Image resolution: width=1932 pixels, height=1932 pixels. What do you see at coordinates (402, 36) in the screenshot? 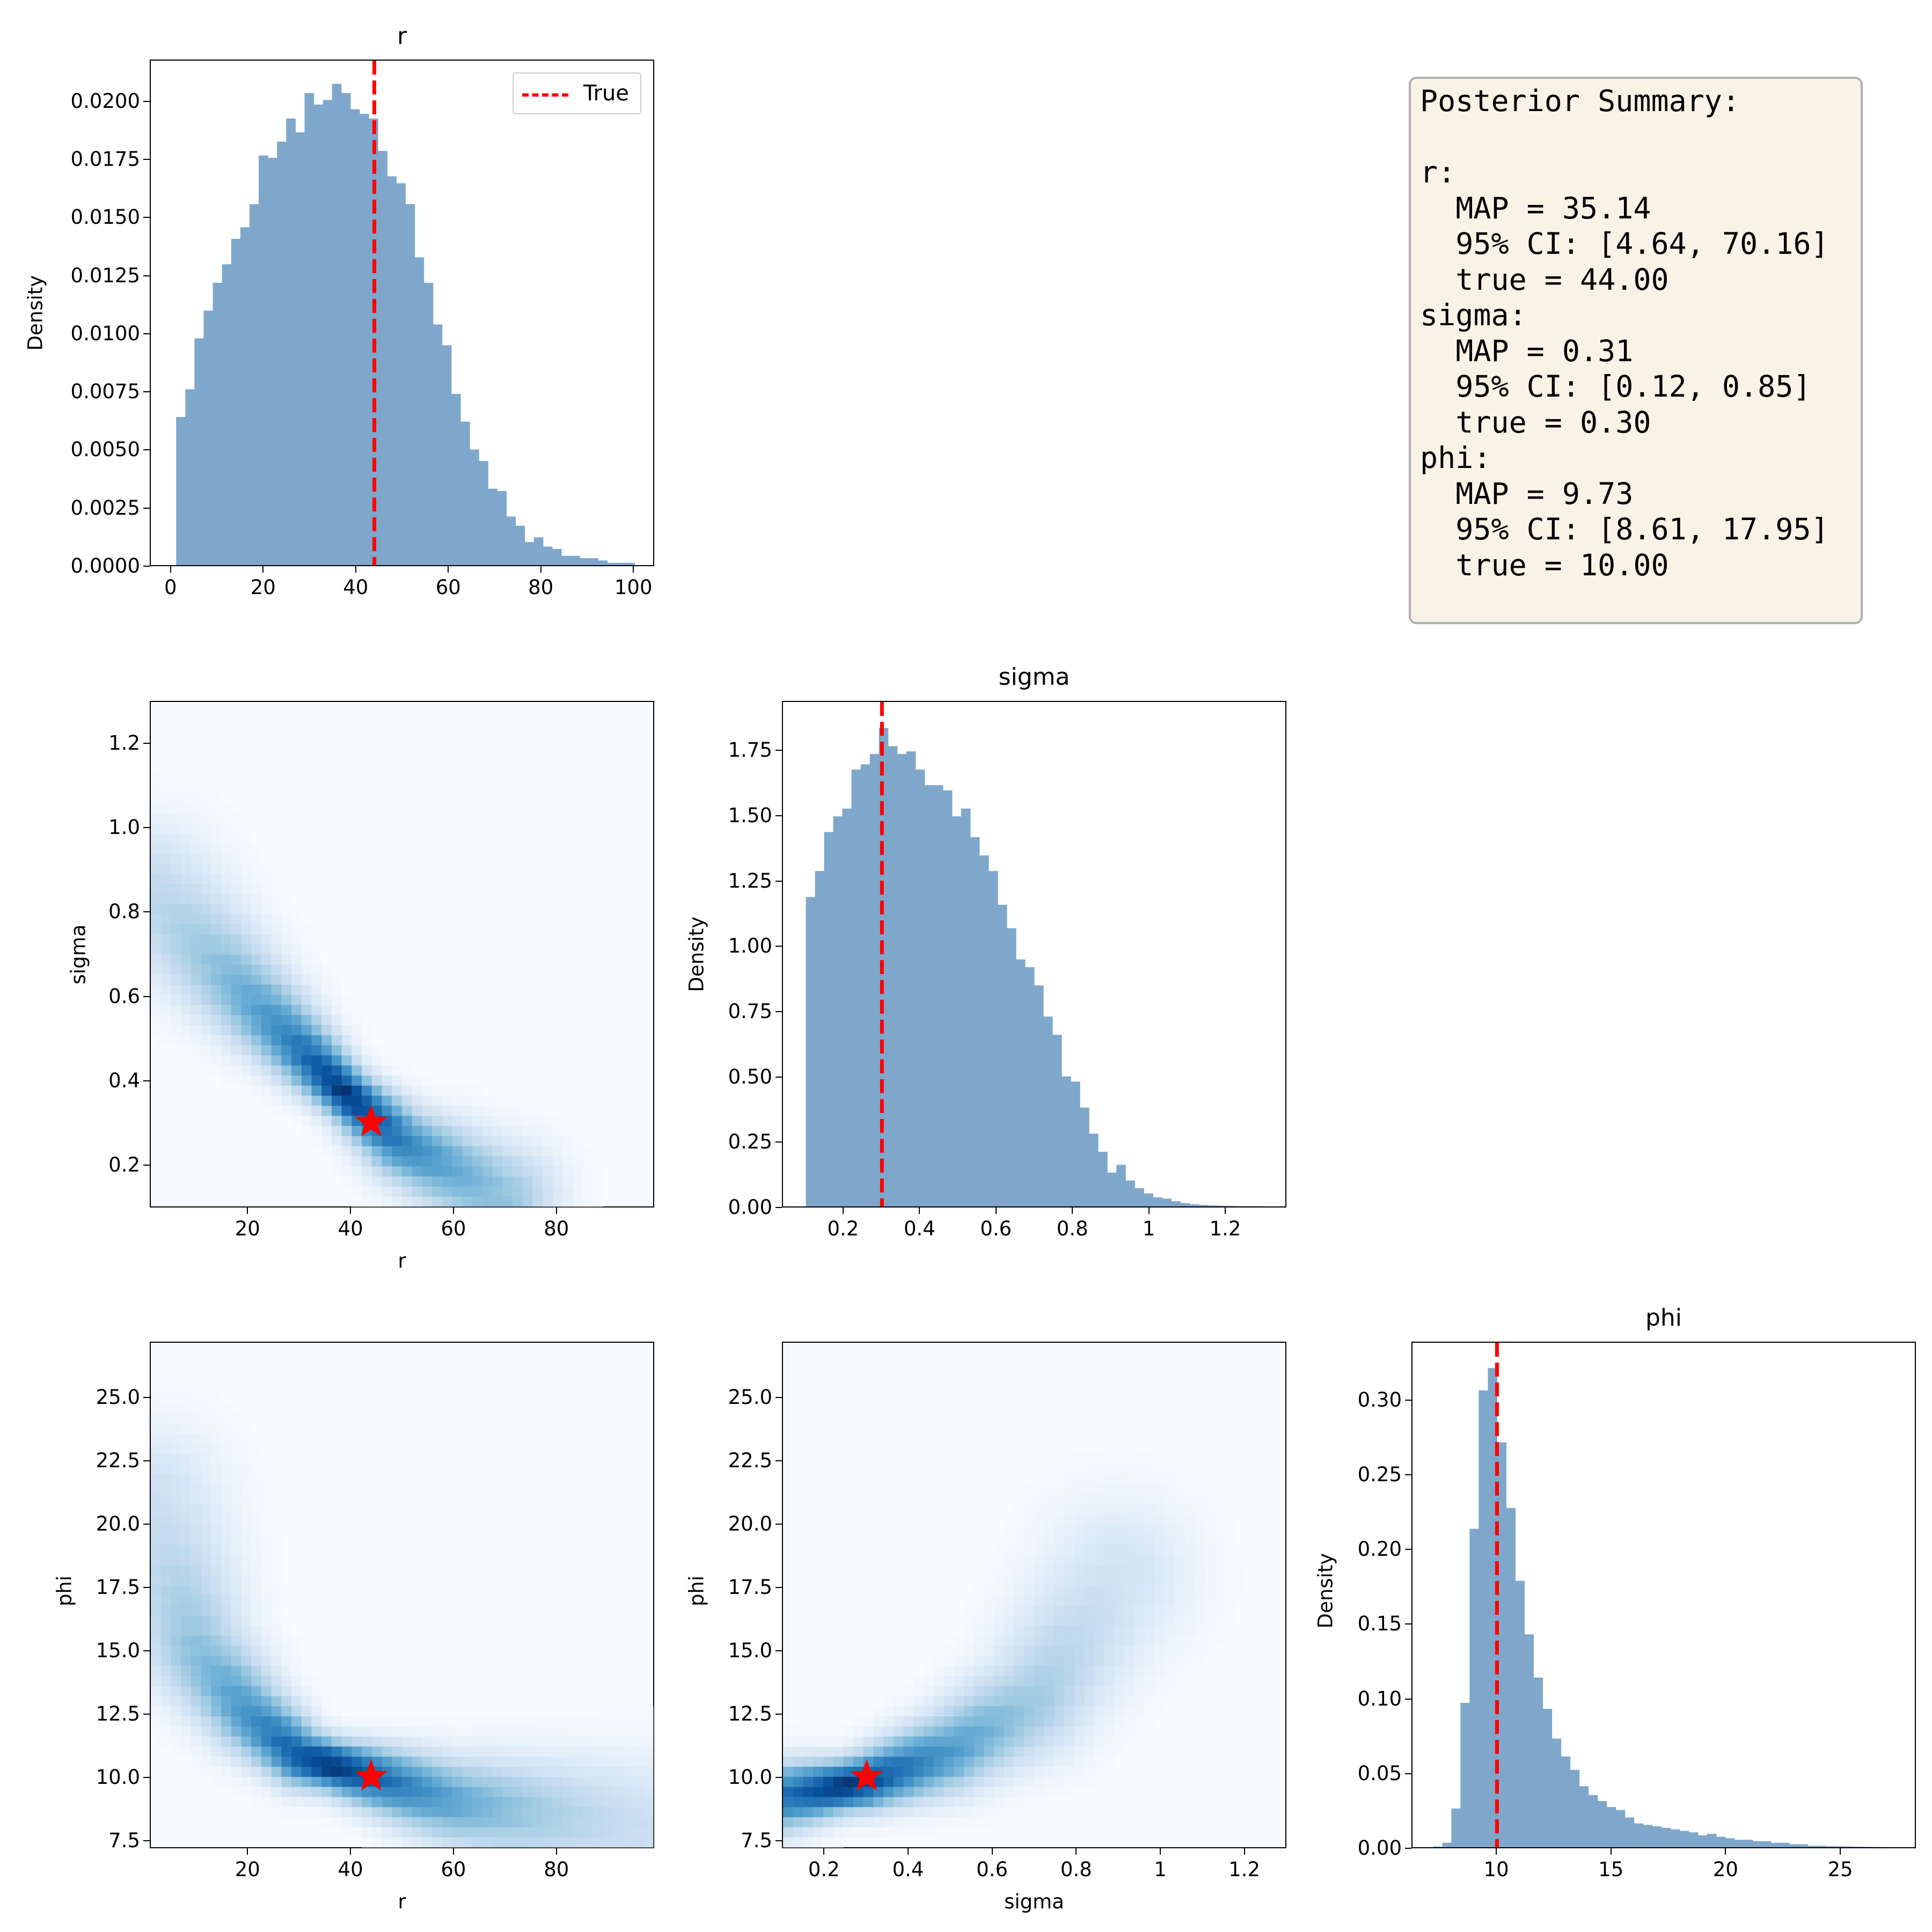
I see `r-hist-title: r` at bounding box center [402, 36].